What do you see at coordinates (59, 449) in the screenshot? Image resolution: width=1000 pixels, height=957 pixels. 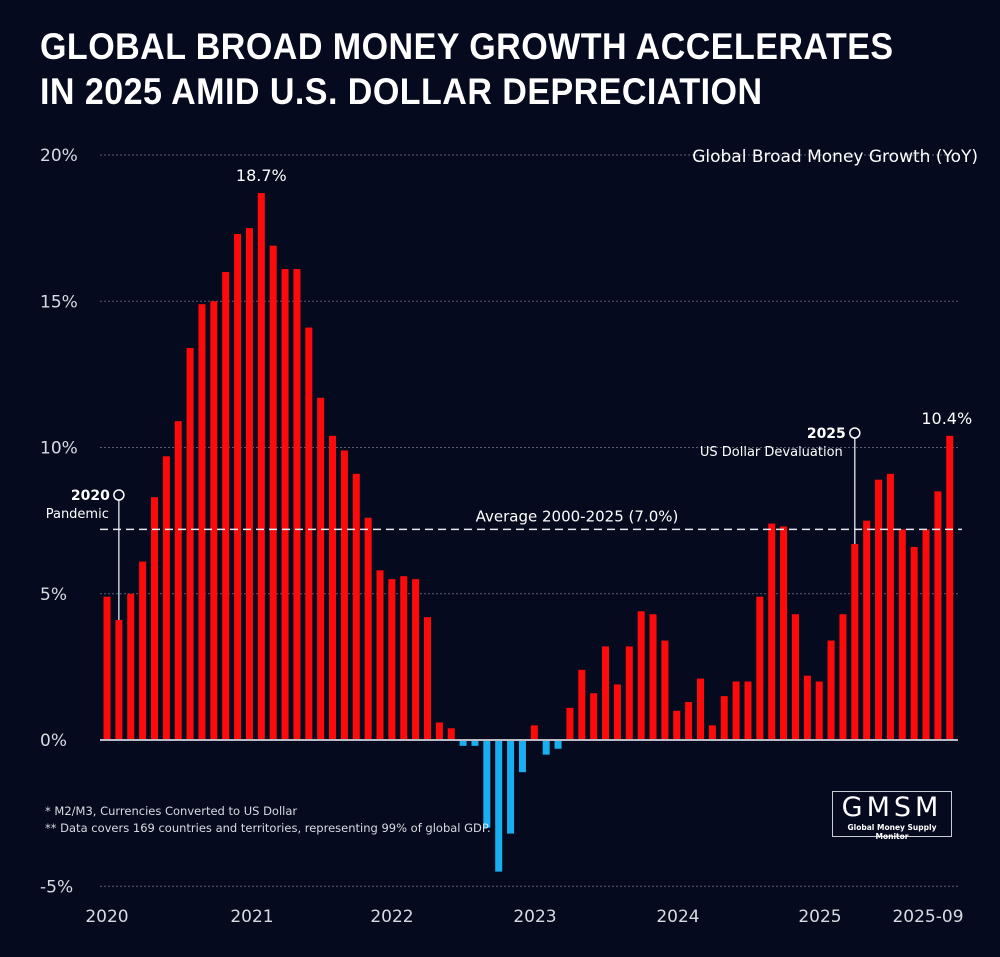 I see `y-tick-label: 10%` at bounding box center [59, 449].